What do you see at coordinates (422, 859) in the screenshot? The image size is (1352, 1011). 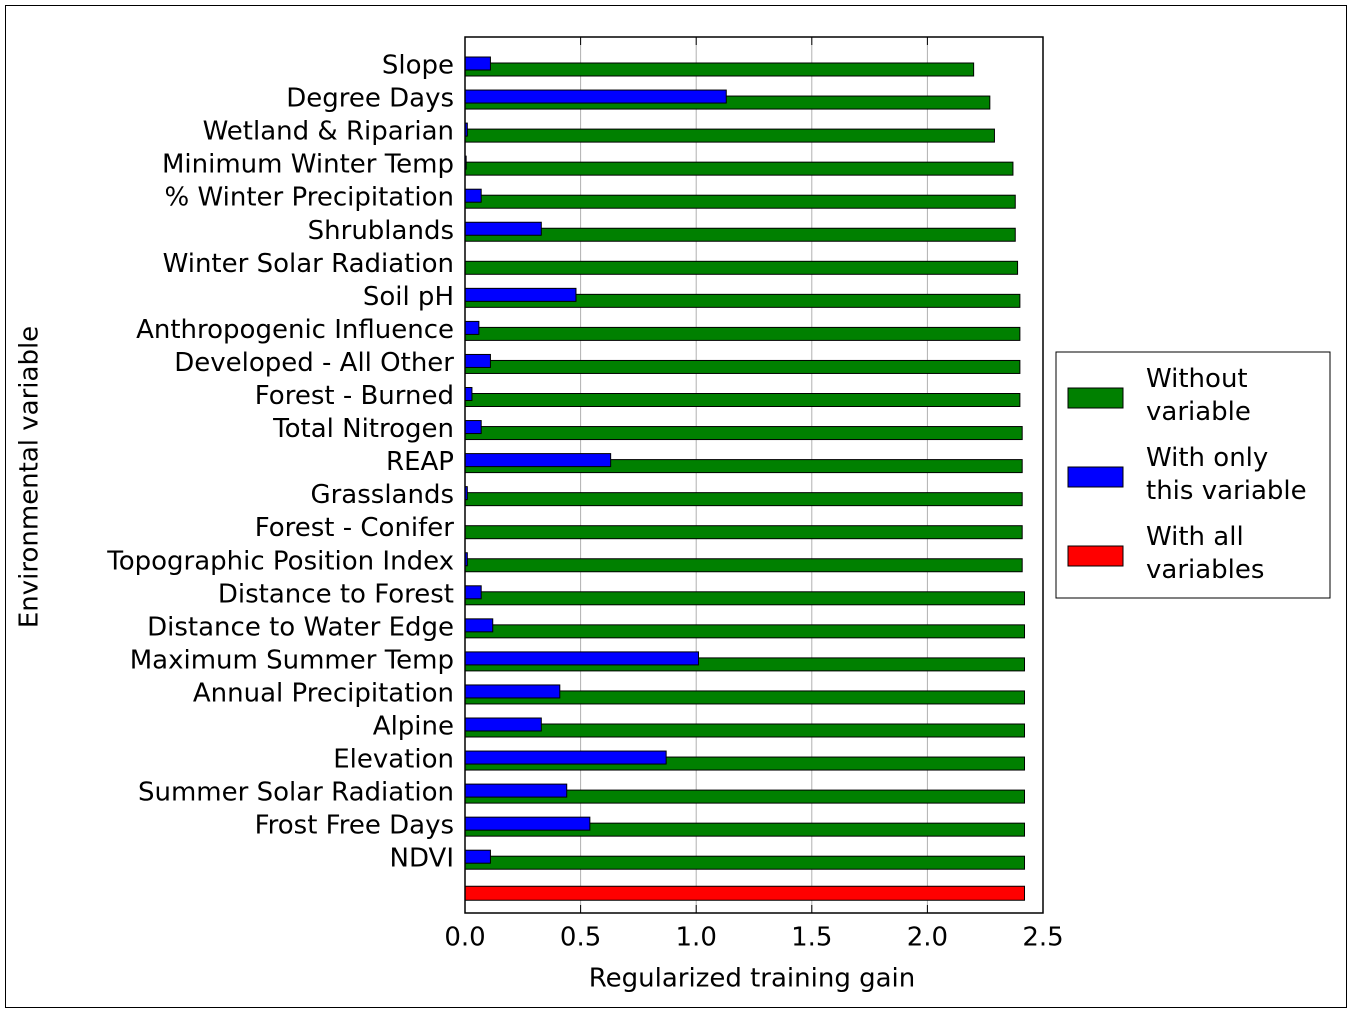 I see `y-tick-label: NDVI` at bounding box center [422, 859].